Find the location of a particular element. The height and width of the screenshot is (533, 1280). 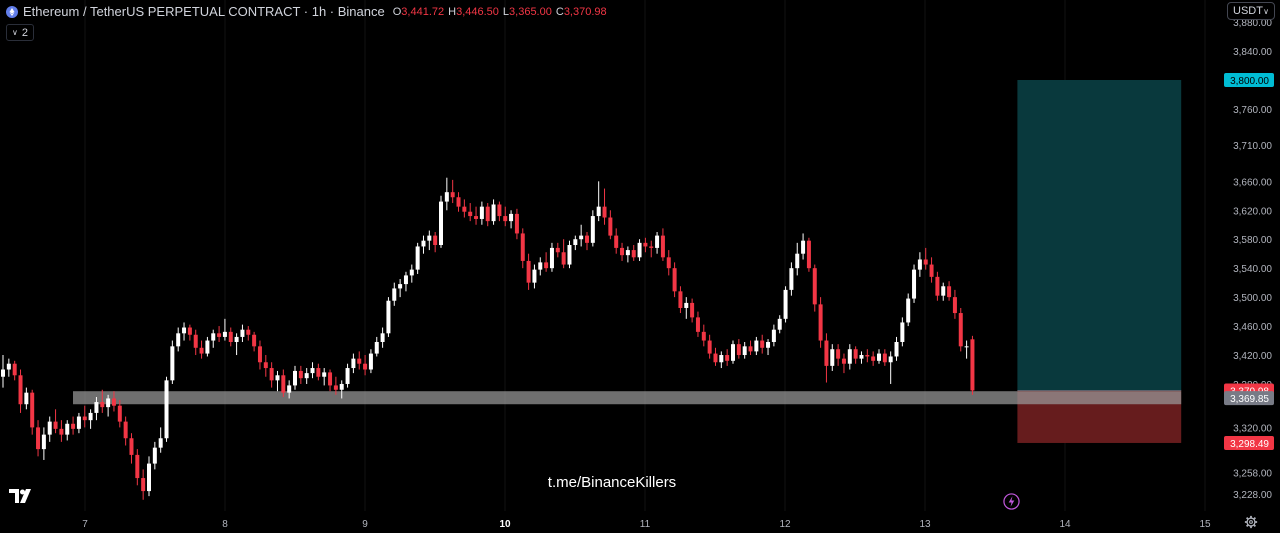

y-tick-label: 3,580.00 is located at coordinates (1252, 240).